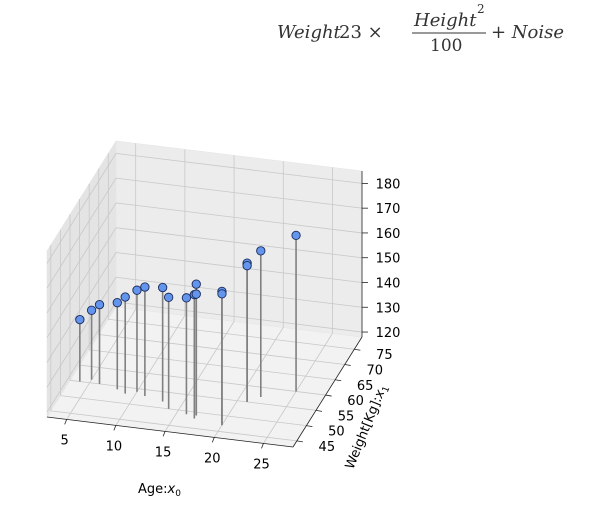 The image size is (605, 524). Describe the element at coordinates (388, 184) in the screenshot. I see `z-tick-label: 180` at that location.